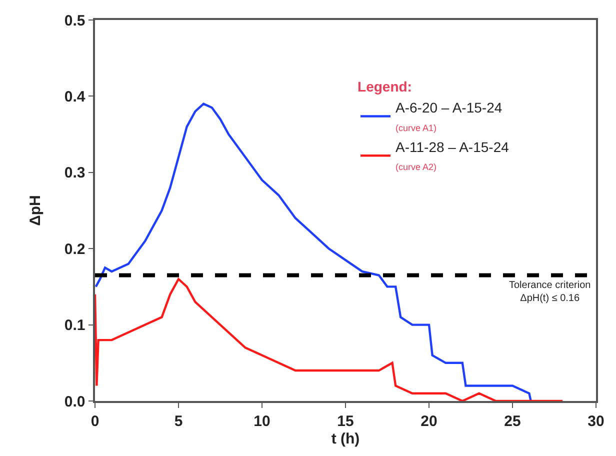 This screenshot has height=456, width=616. What do you see at coordinates (95, 421) in the screenshot?
I see `x-tick-label: 0` at bounding box center [95, 421].